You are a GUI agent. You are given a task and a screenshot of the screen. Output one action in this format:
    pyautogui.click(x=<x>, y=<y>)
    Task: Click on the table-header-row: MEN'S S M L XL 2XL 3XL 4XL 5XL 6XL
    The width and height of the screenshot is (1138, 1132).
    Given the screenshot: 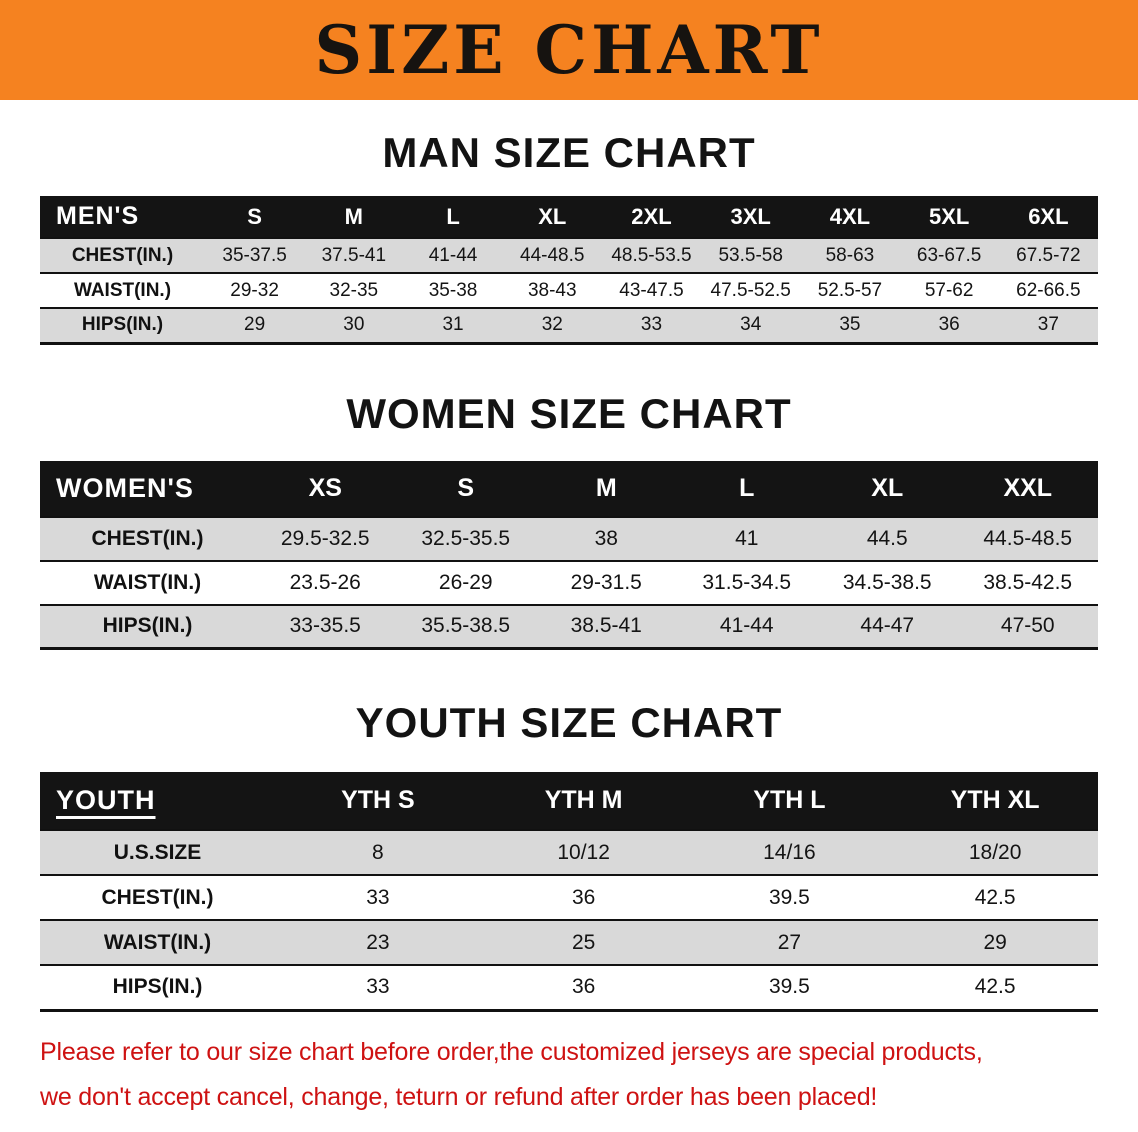 What is the action you would take?
    pyautogui.click(x=569, y=217)
    